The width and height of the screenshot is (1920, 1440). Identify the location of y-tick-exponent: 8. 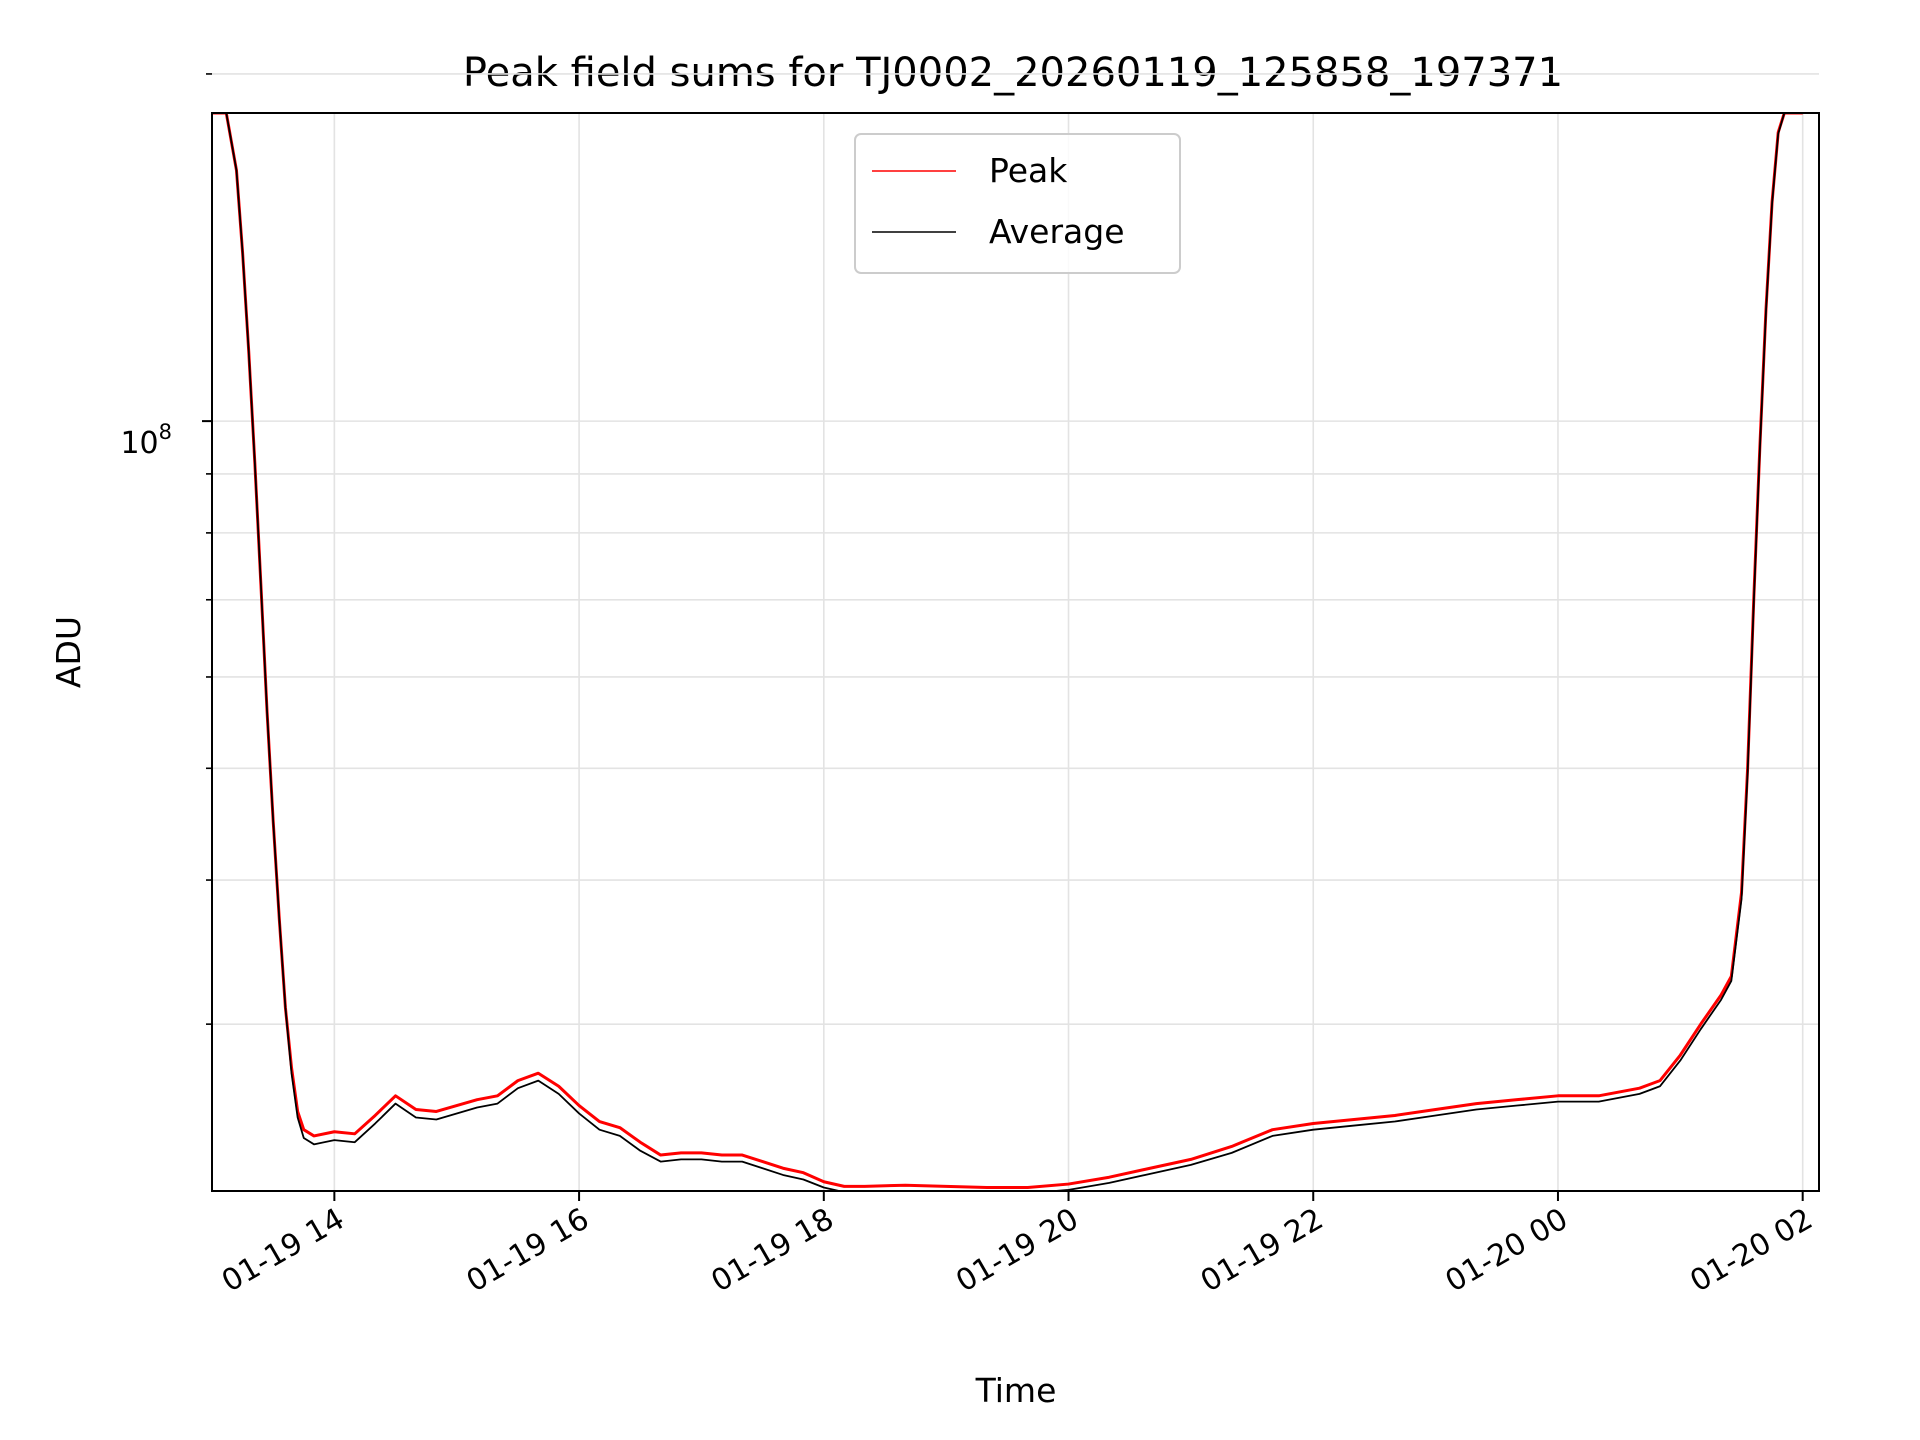
(165, 432).